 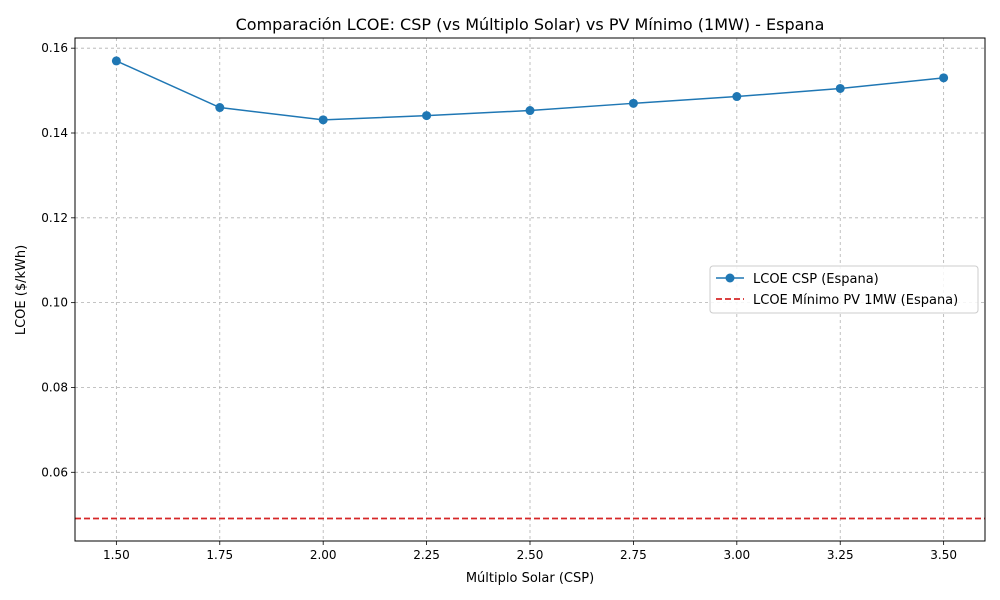 What do you see at coordinates (54, 387) in the screenshot?
I see `y-tick-label: 0.08` at bounding box center [54, 387].